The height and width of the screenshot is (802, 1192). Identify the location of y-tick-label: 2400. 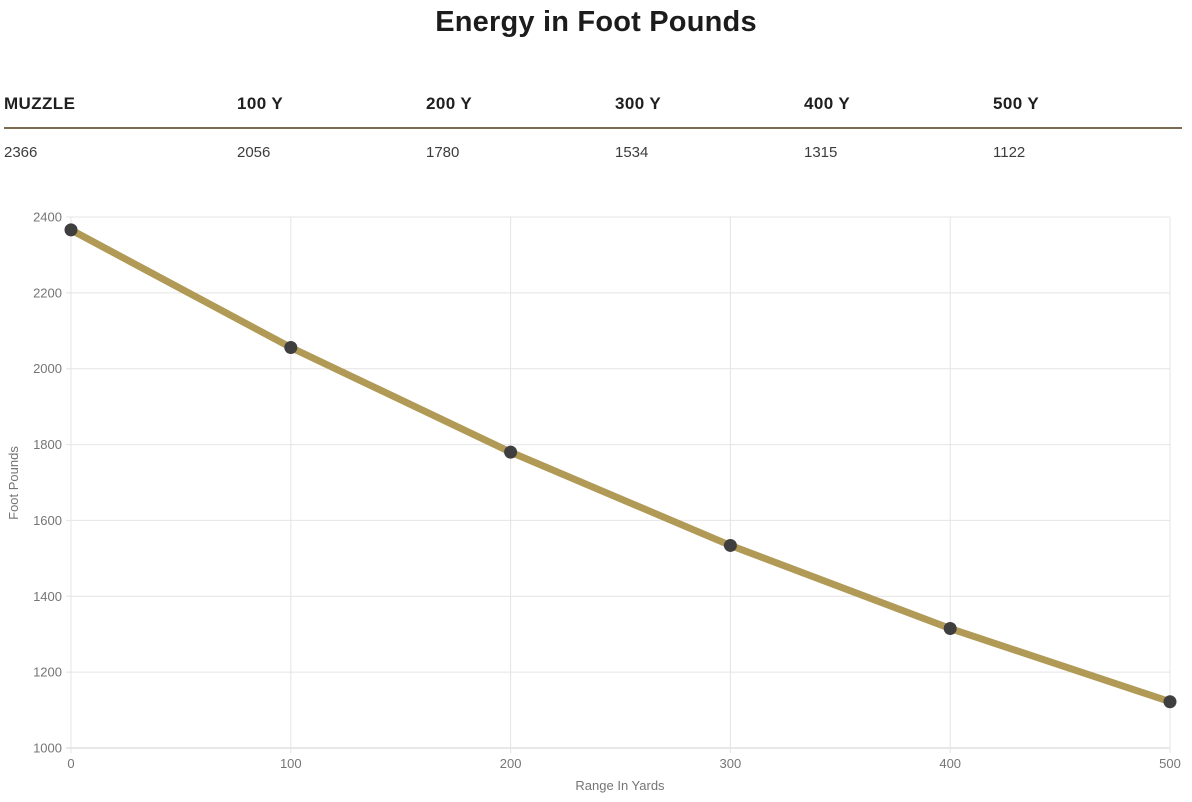
(47, 217).